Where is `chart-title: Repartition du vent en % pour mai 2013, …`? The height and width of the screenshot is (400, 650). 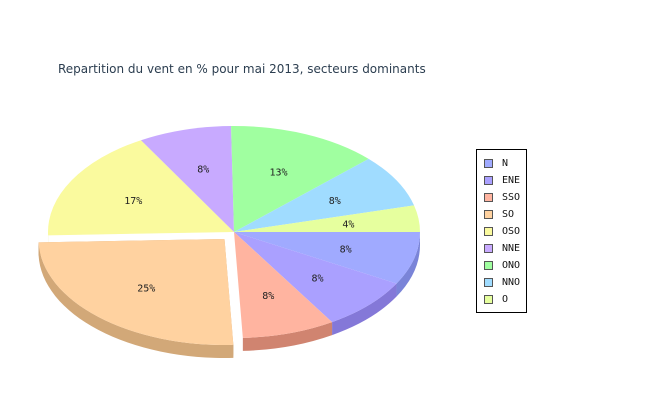
chart-title: Repartition du vent en % pour mai 2013, … is located at coordinates (242, 69).